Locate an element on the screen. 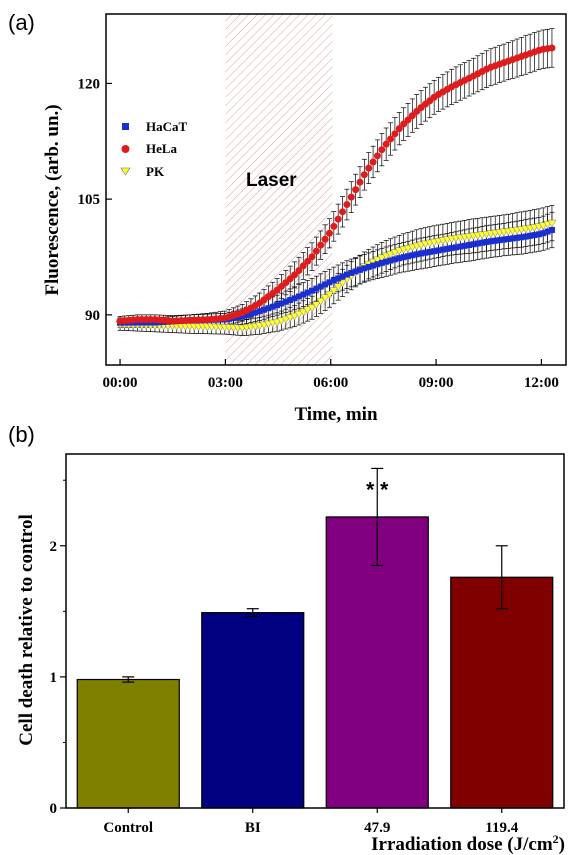  x-axis-title-b-superscript: 2 is located at coordinates (556, 839).